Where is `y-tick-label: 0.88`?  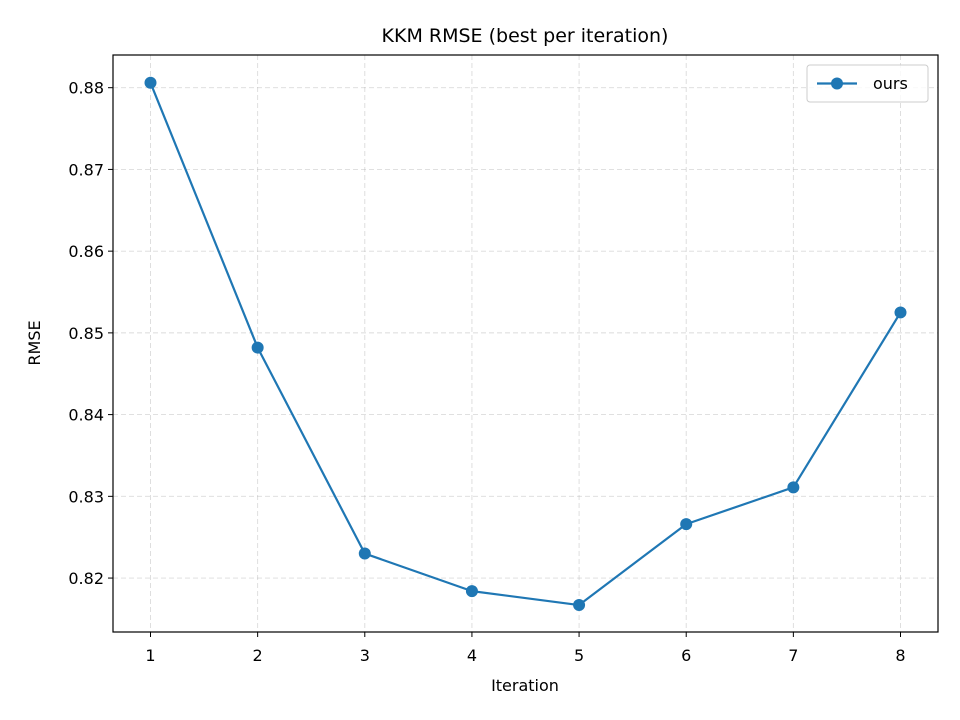
y-tick-label: 0.88 is located at coordinates (86, 88).